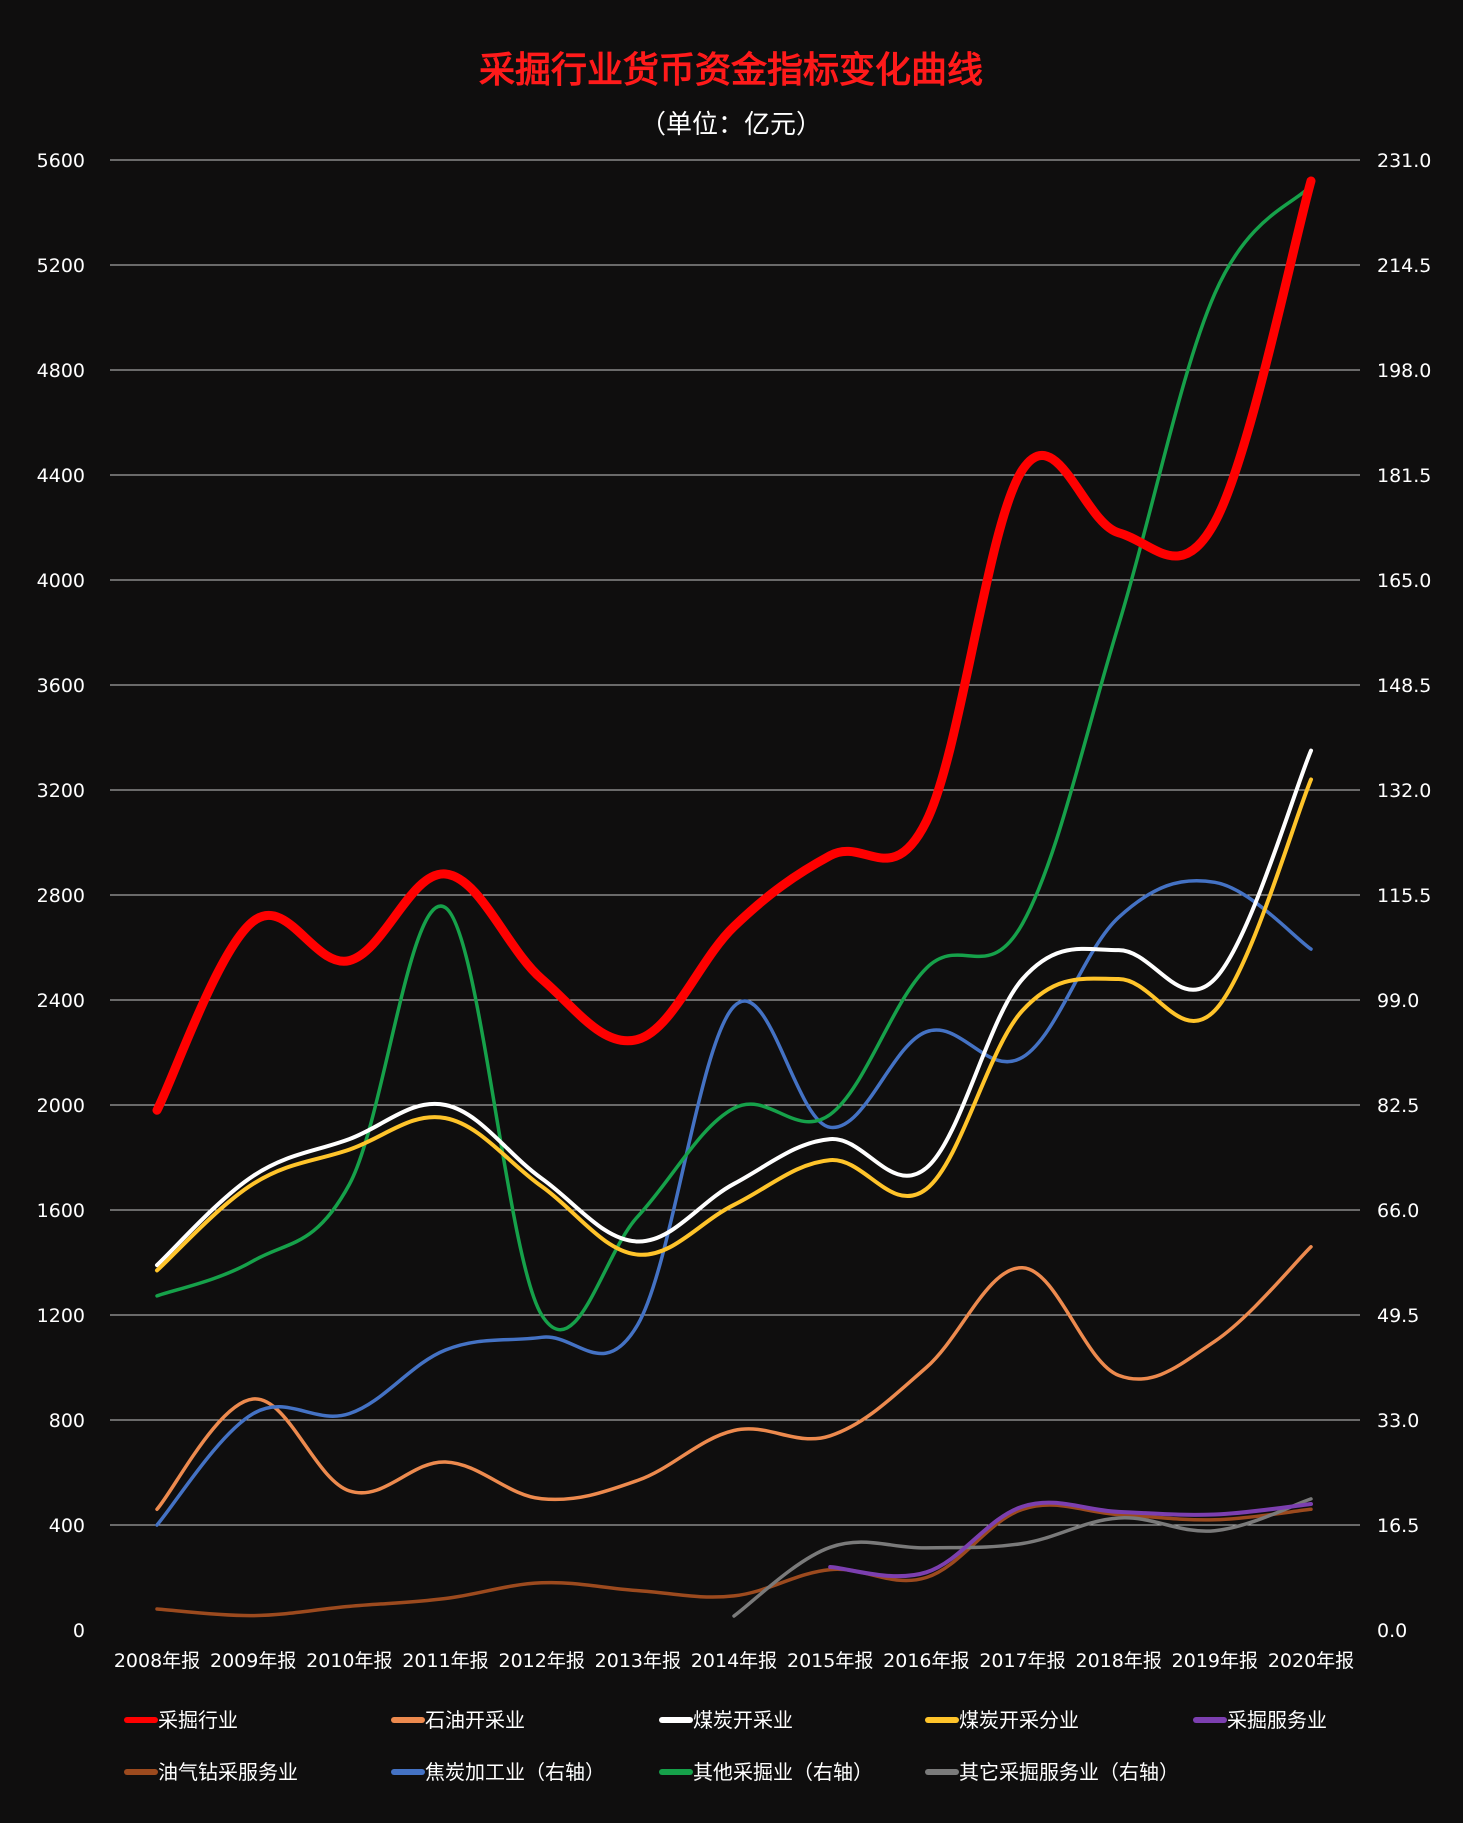 This screenshot has width=1463, height=1823. Describe the element at coordinates (830, 1661) in the screenshot. I see `x-tick-label: 2015年报` at that location.